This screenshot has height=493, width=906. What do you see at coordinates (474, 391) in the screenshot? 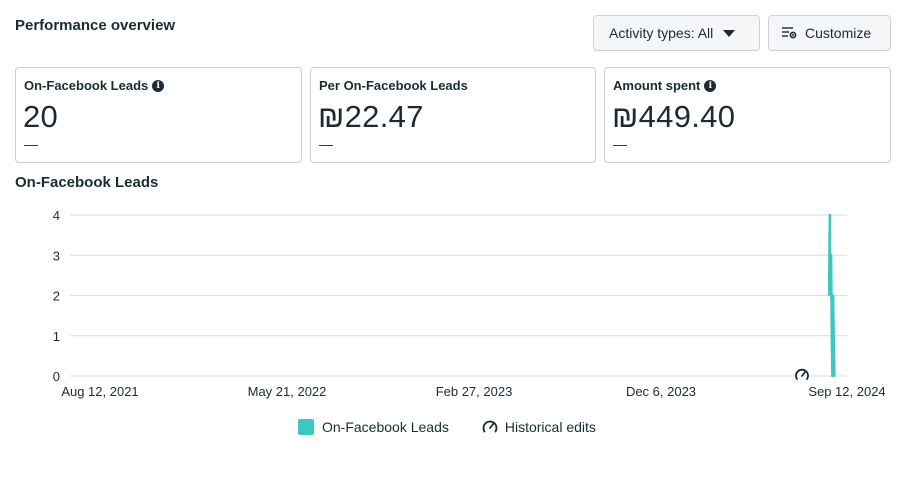
I see `x-tick-label: Feb 27, 2023` at bounding box center [474, 391].